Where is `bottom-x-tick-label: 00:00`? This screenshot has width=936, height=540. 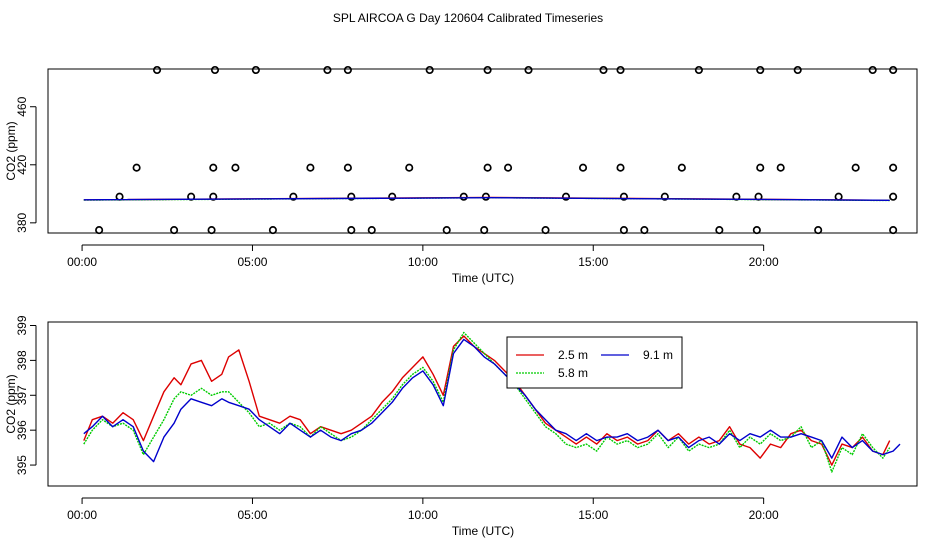
bottom-x-tick-label: 00:00 is located at coordinates (82, 515).